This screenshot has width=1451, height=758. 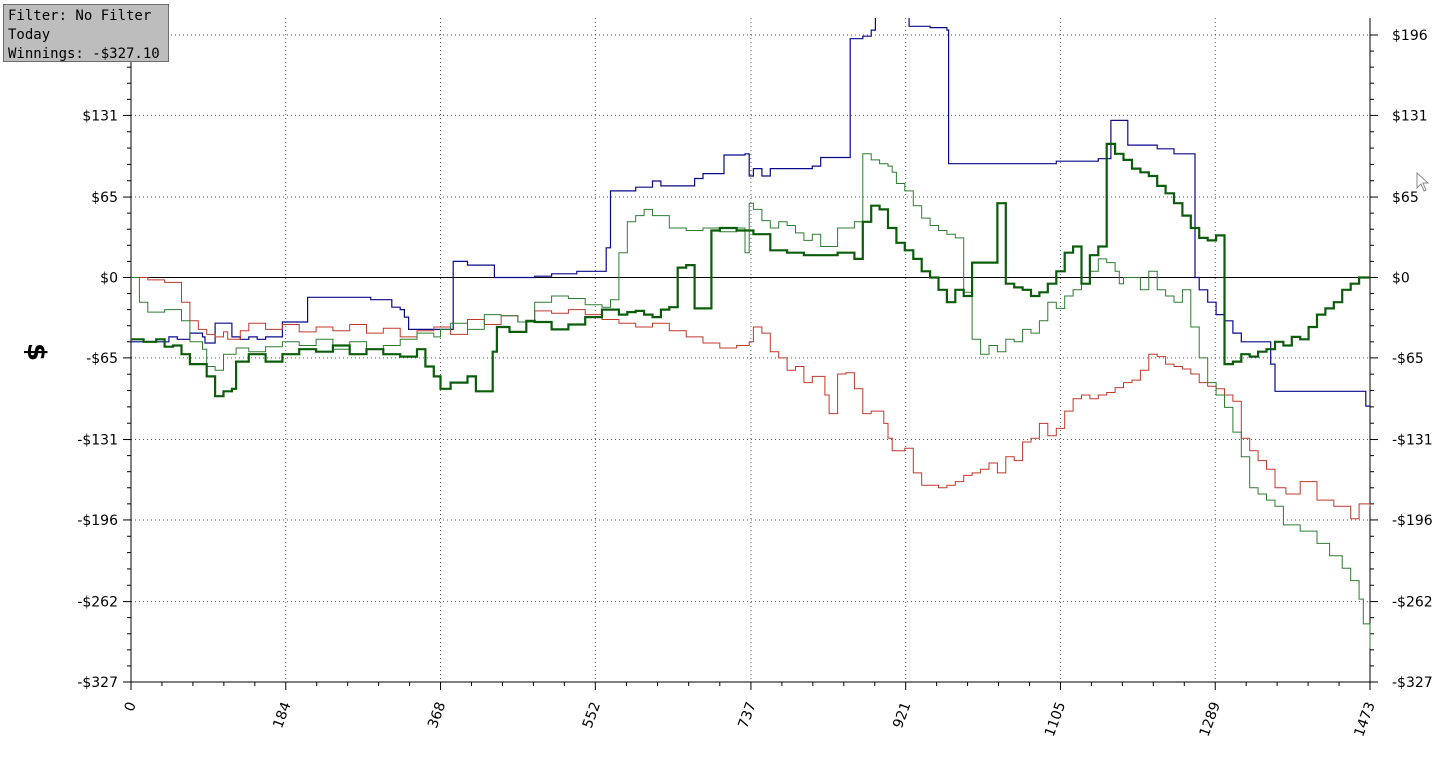 What do you see at coordinates (592, 715) in the screenshot?
I see `x-tick-label: 552` at bounding box center [592, 715].